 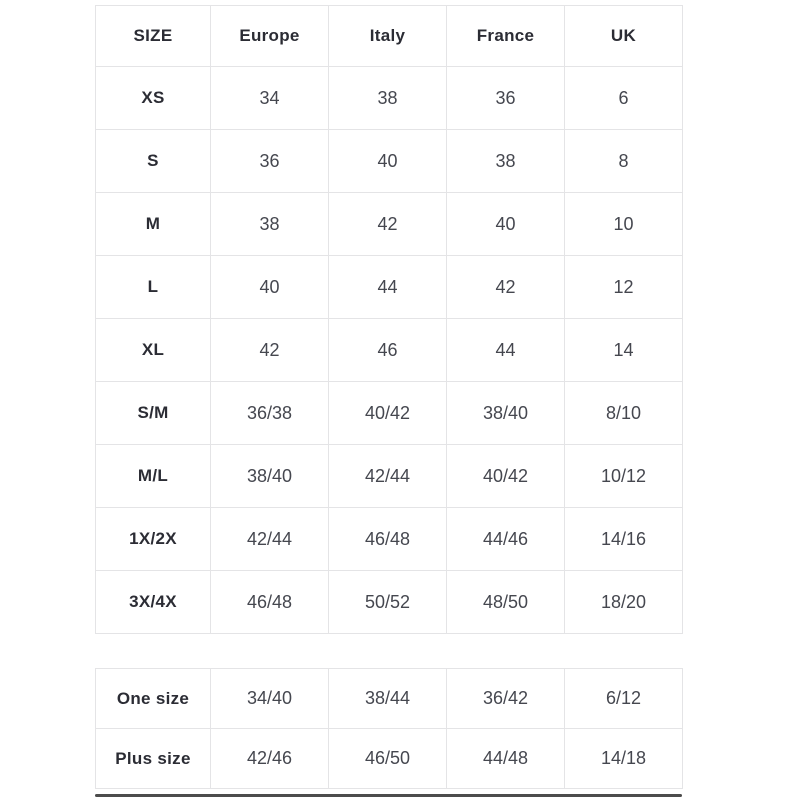 What do you see at coordinates (623, 36) in the screenshot?
I see `column-header-uk: UK` at bounding box center [623, 36].